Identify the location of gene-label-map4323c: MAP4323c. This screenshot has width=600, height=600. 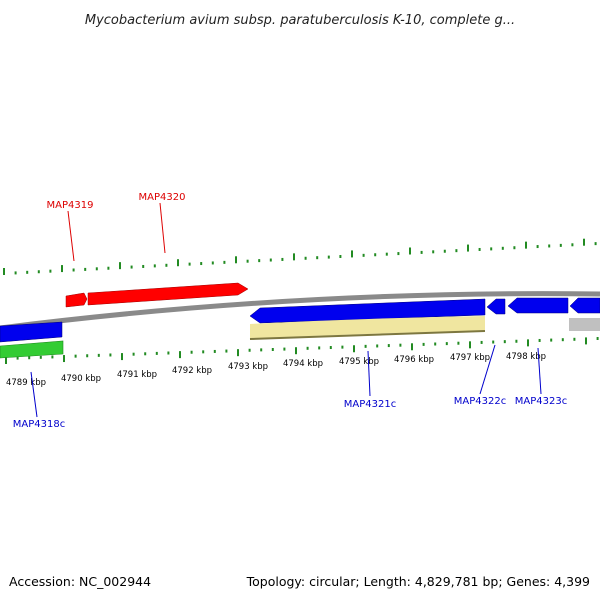
(541, 401).